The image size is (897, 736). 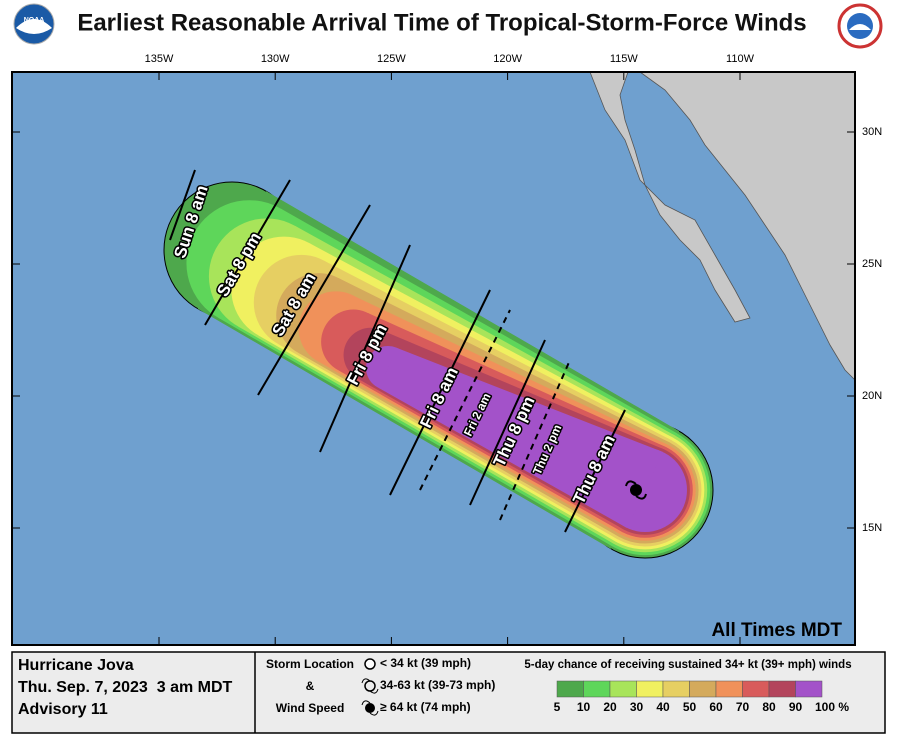 I want to click on band-body, so click(x=521, y=438).